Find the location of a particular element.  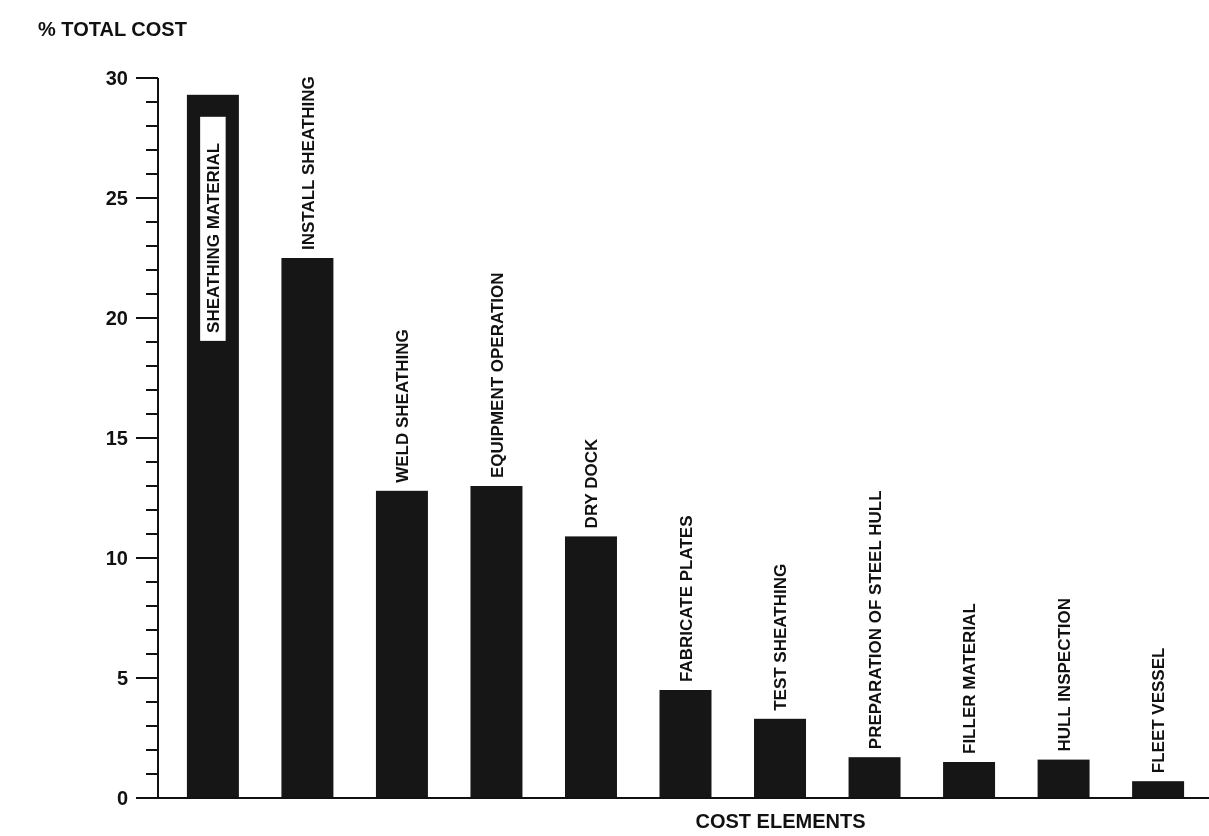

y-tick-label: 5 is located at coordinates (122, 678).